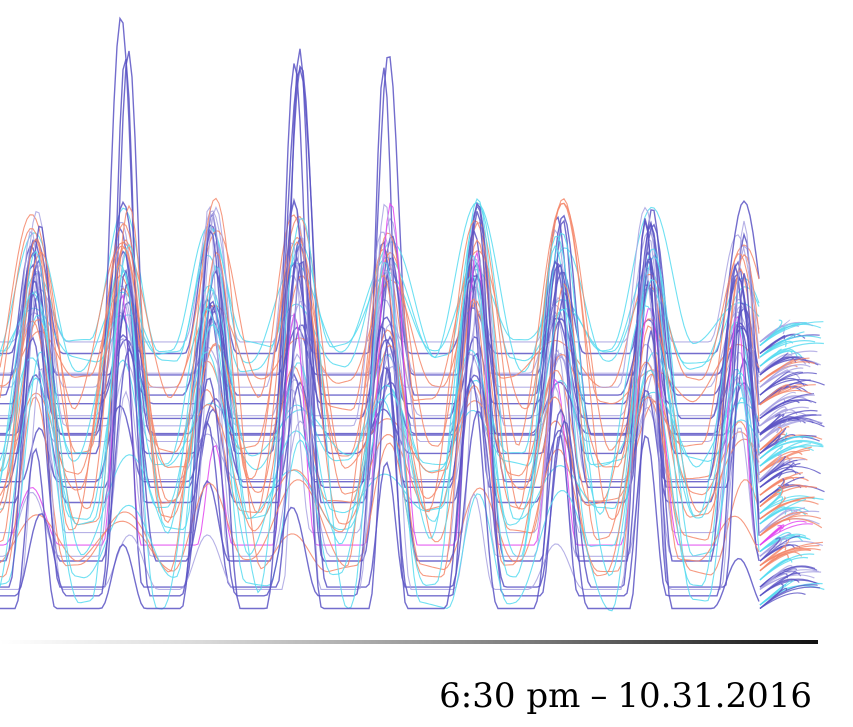 This screenshot has height=727, width=853. I want to click on timestamp: 6:30 pm –10.31.2016, so click(625, 696).